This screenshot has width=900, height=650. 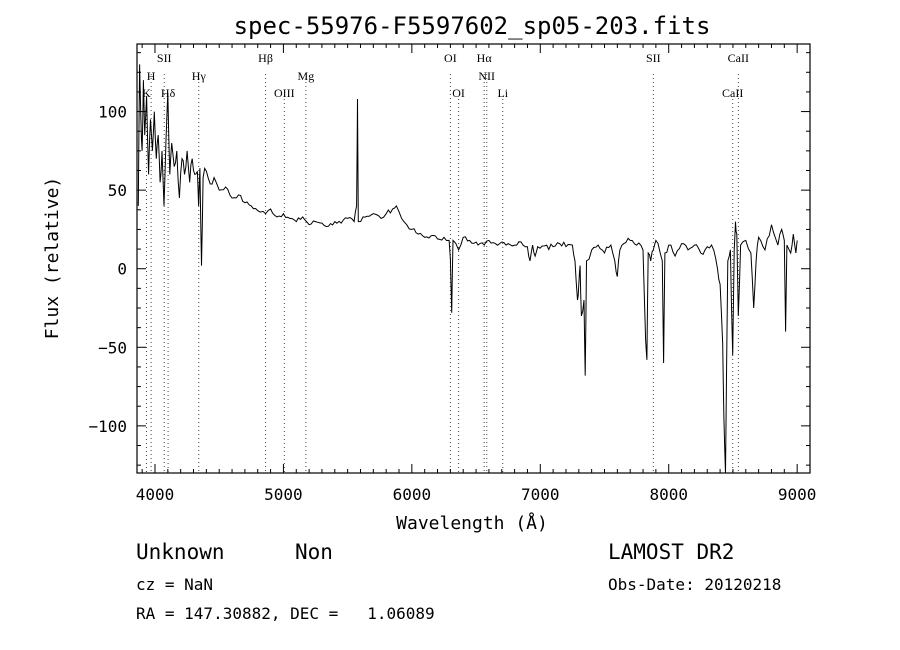 I want to click on x-tick-label: 7000, so click(x=540, y=494).